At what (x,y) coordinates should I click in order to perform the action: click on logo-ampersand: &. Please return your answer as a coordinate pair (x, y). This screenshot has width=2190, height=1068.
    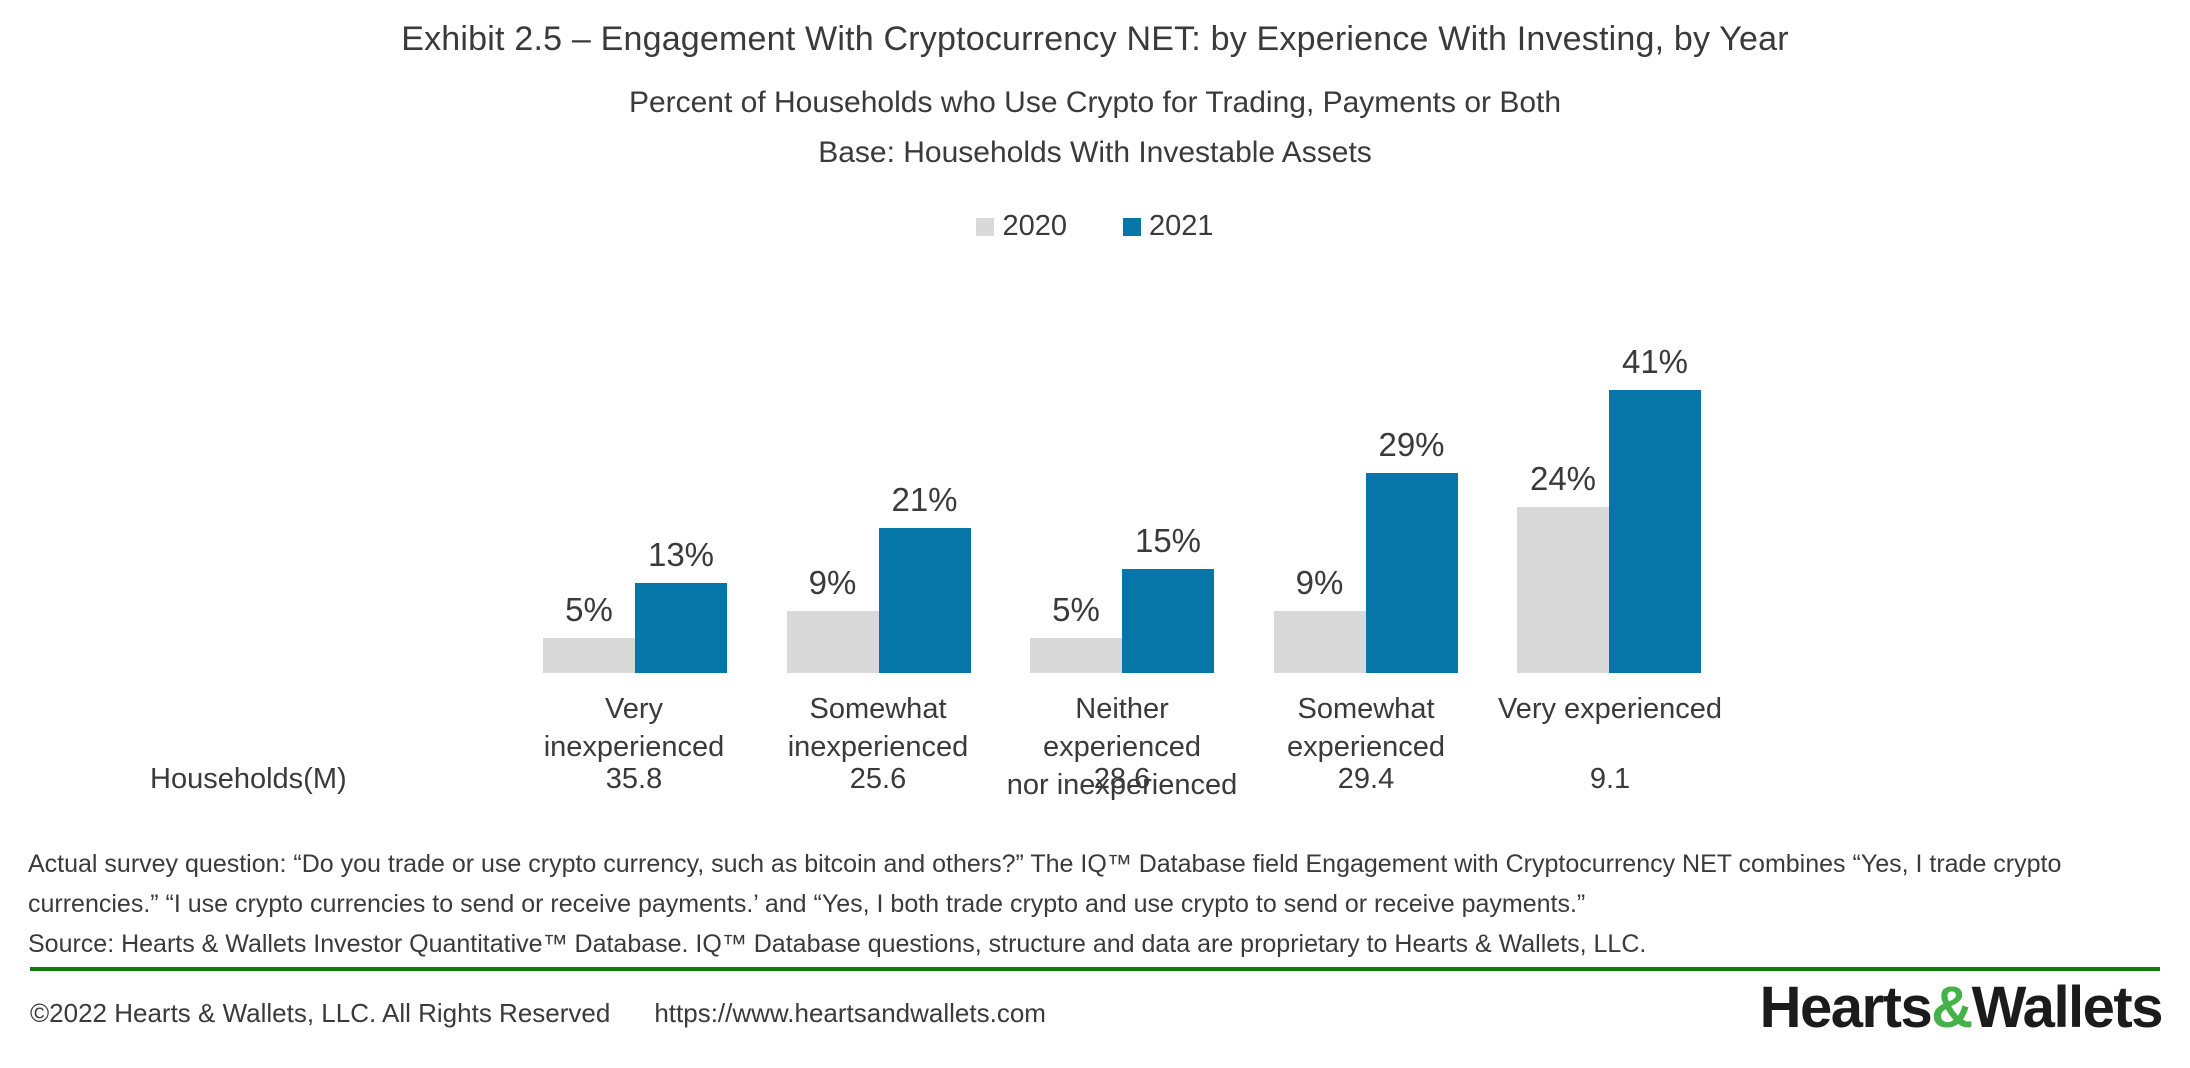
    Looking at the image, I should click on (1952, 1007).